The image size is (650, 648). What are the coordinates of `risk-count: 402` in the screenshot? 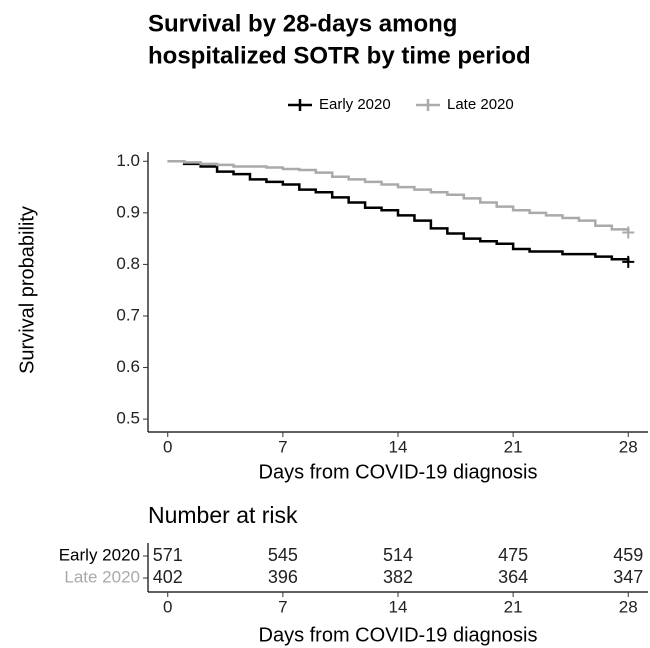 It's located at (168, 577).